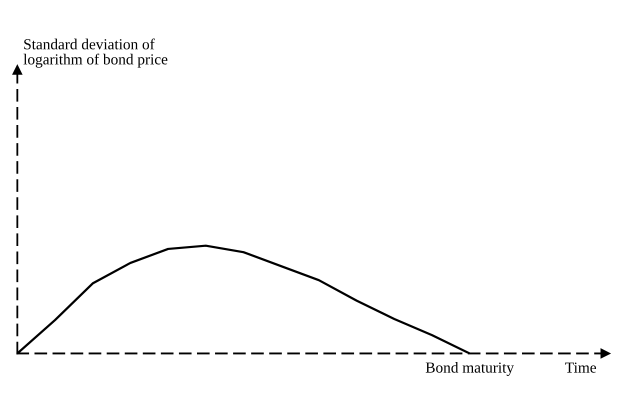  Describe the element at coordinates (580, 367) in the screenshot. I see `text: Time` at that location.